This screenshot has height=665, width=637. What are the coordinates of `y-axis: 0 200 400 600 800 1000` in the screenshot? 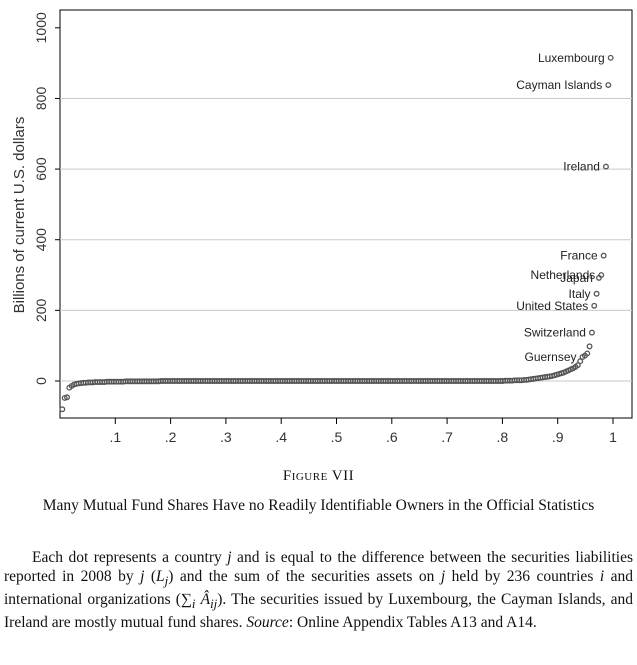 It's located at (46, 198).